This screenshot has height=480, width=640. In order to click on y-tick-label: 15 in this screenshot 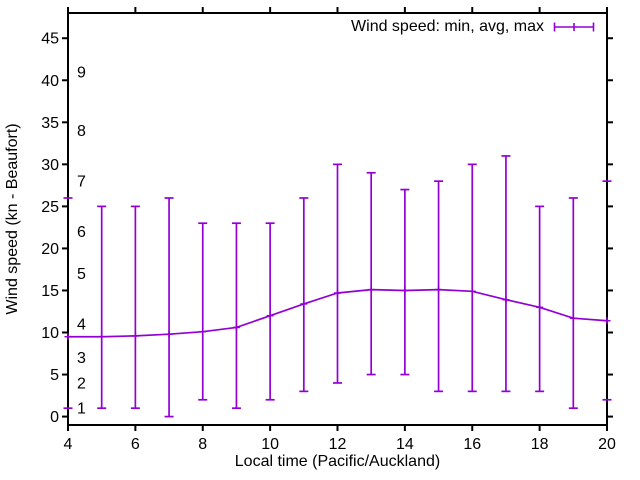, I will do `click(50, 291)`.